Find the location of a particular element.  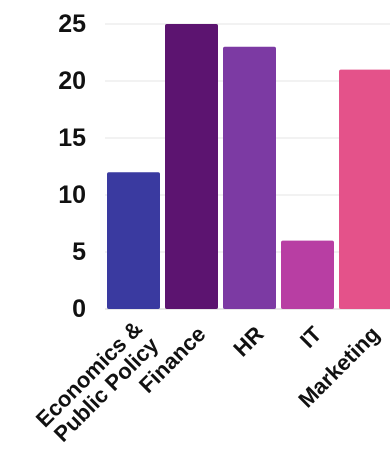

y-tick-label: 25 is located at coordinates (72, 24).